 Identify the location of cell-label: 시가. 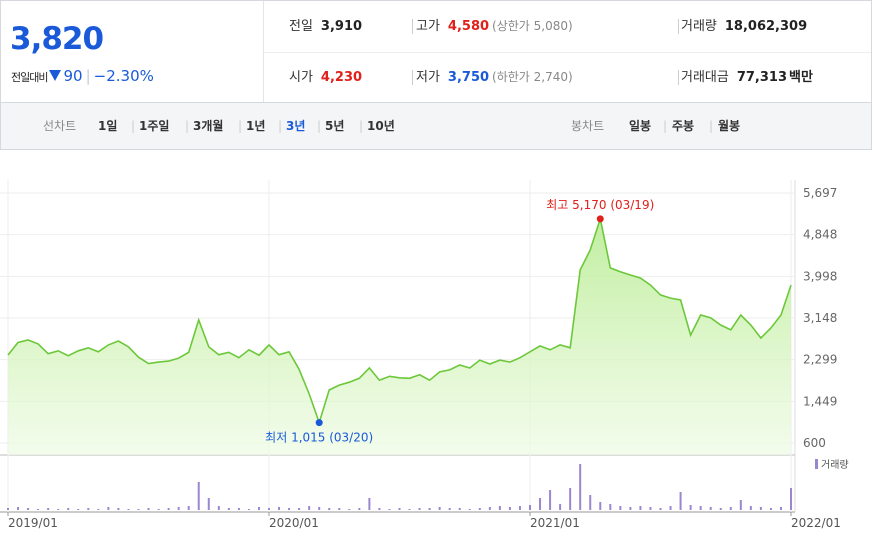
(301, 77).